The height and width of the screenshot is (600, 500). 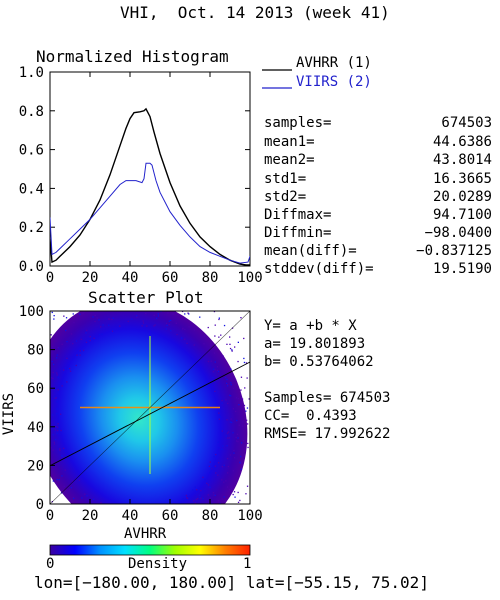 I want to click on scatter-x-tick-label: 0, so click(x=50, y=516).